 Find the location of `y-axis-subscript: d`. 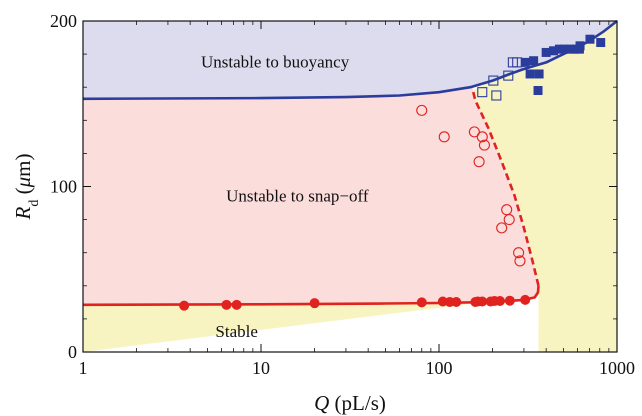

y-axis-subscript: d is located at coordinates (34, 203).